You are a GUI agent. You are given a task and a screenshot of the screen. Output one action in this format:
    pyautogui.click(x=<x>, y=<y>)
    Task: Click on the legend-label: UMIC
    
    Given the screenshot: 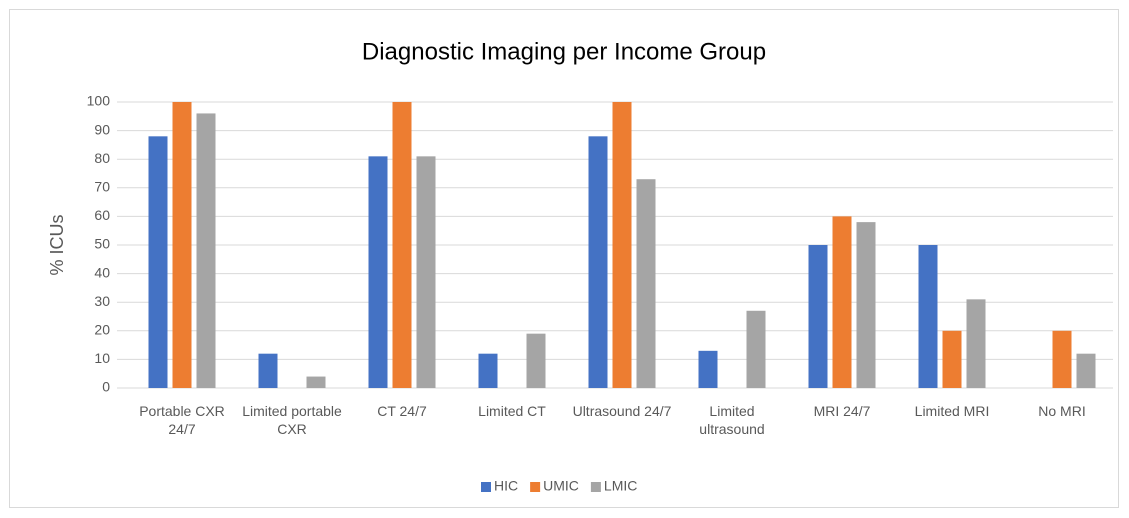 What is the action you would take?
    pyautogui.click(x=561, y=486)
    